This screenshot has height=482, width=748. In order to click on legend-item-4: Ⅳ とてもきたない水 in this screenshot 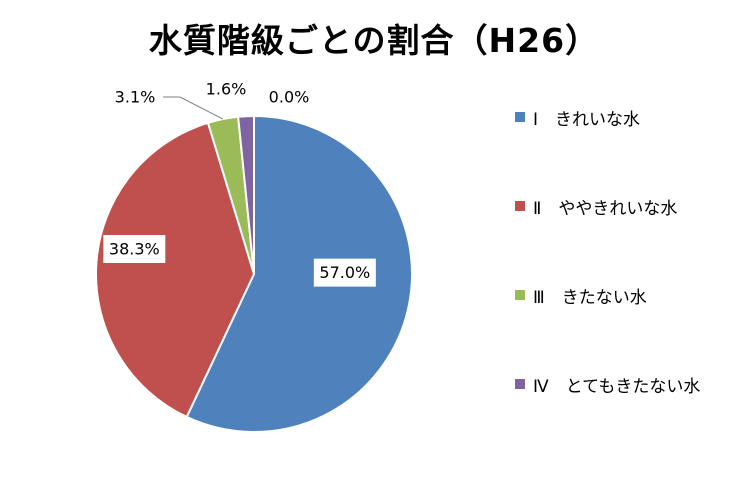, I will do `click(630, 384)`.